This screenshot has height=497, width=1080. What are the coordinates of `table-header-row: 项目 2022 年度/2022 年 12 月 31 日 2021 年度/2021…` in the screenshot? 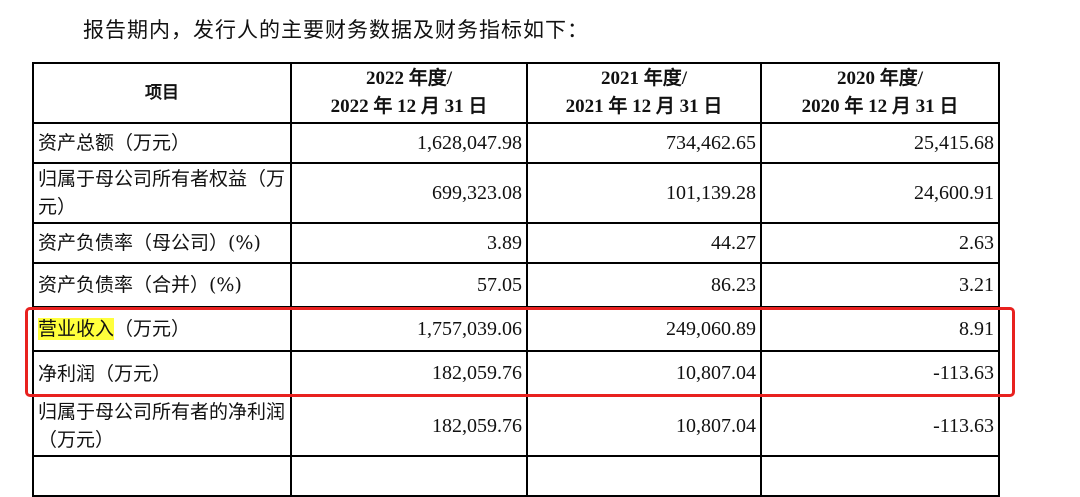 It's located at (516, 93).